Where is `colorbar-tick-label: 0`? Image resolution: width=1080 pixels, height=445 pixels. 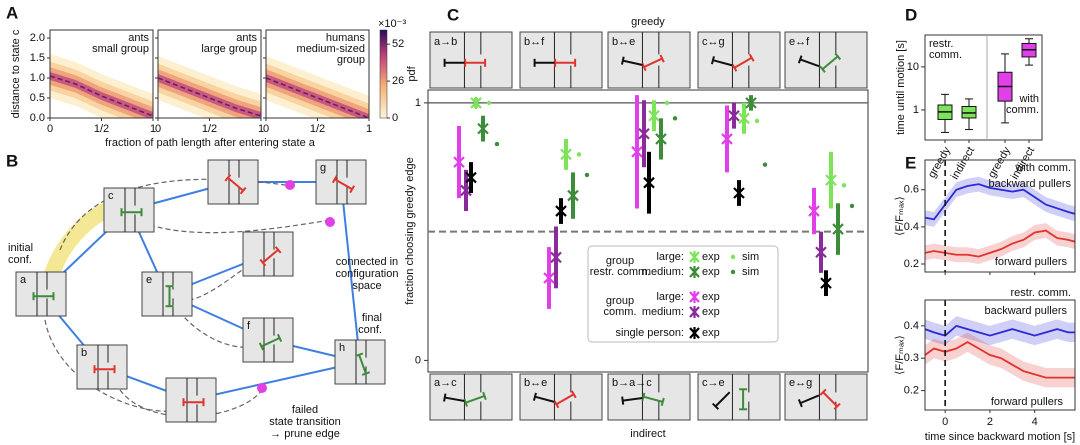 colorbar-tick-label: 0 is located at coordinates (395, 118).